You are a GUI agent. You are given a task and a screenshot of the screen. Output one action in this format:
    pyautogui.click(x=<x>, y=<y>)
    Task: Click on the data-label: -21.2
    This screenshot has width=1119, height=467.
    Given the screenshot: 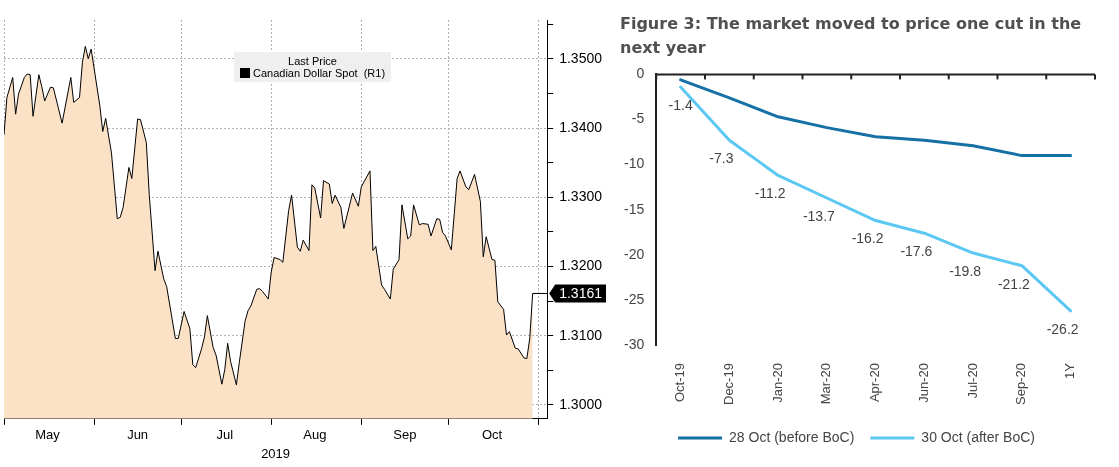 What is the action you would take?
    pyautogui.click(x=1014, y=283)
    